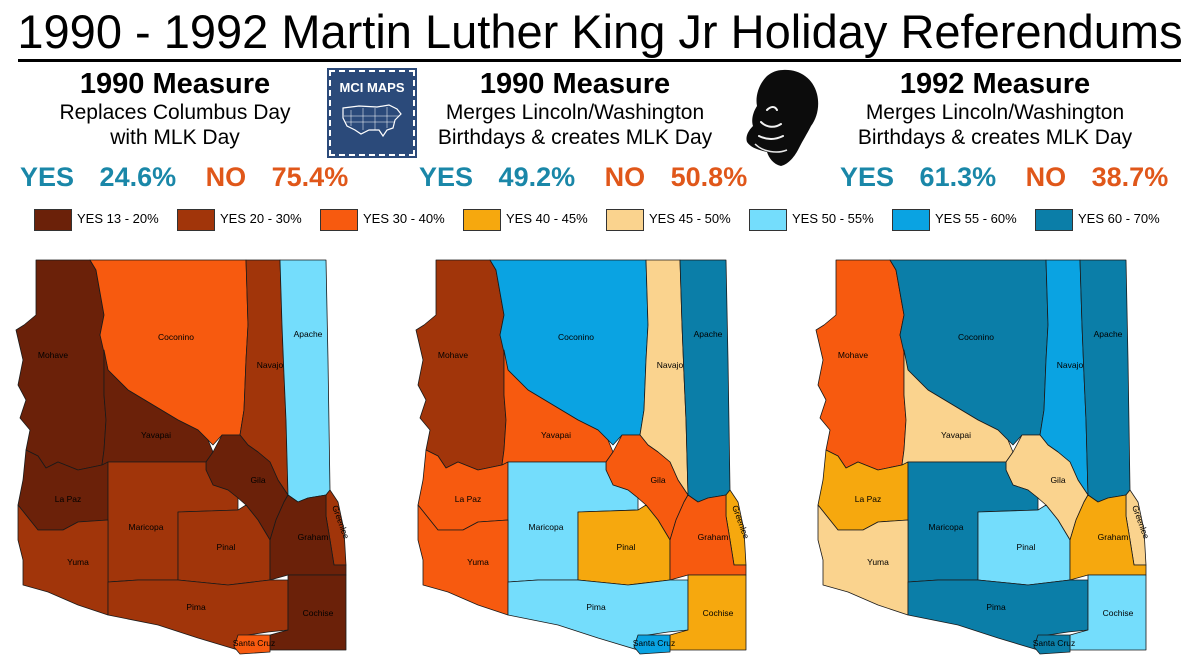 The height and width of the screenshot is (667, 1200). I want to click on legend-label: YES 60 - 70%, so click(1119, 218).